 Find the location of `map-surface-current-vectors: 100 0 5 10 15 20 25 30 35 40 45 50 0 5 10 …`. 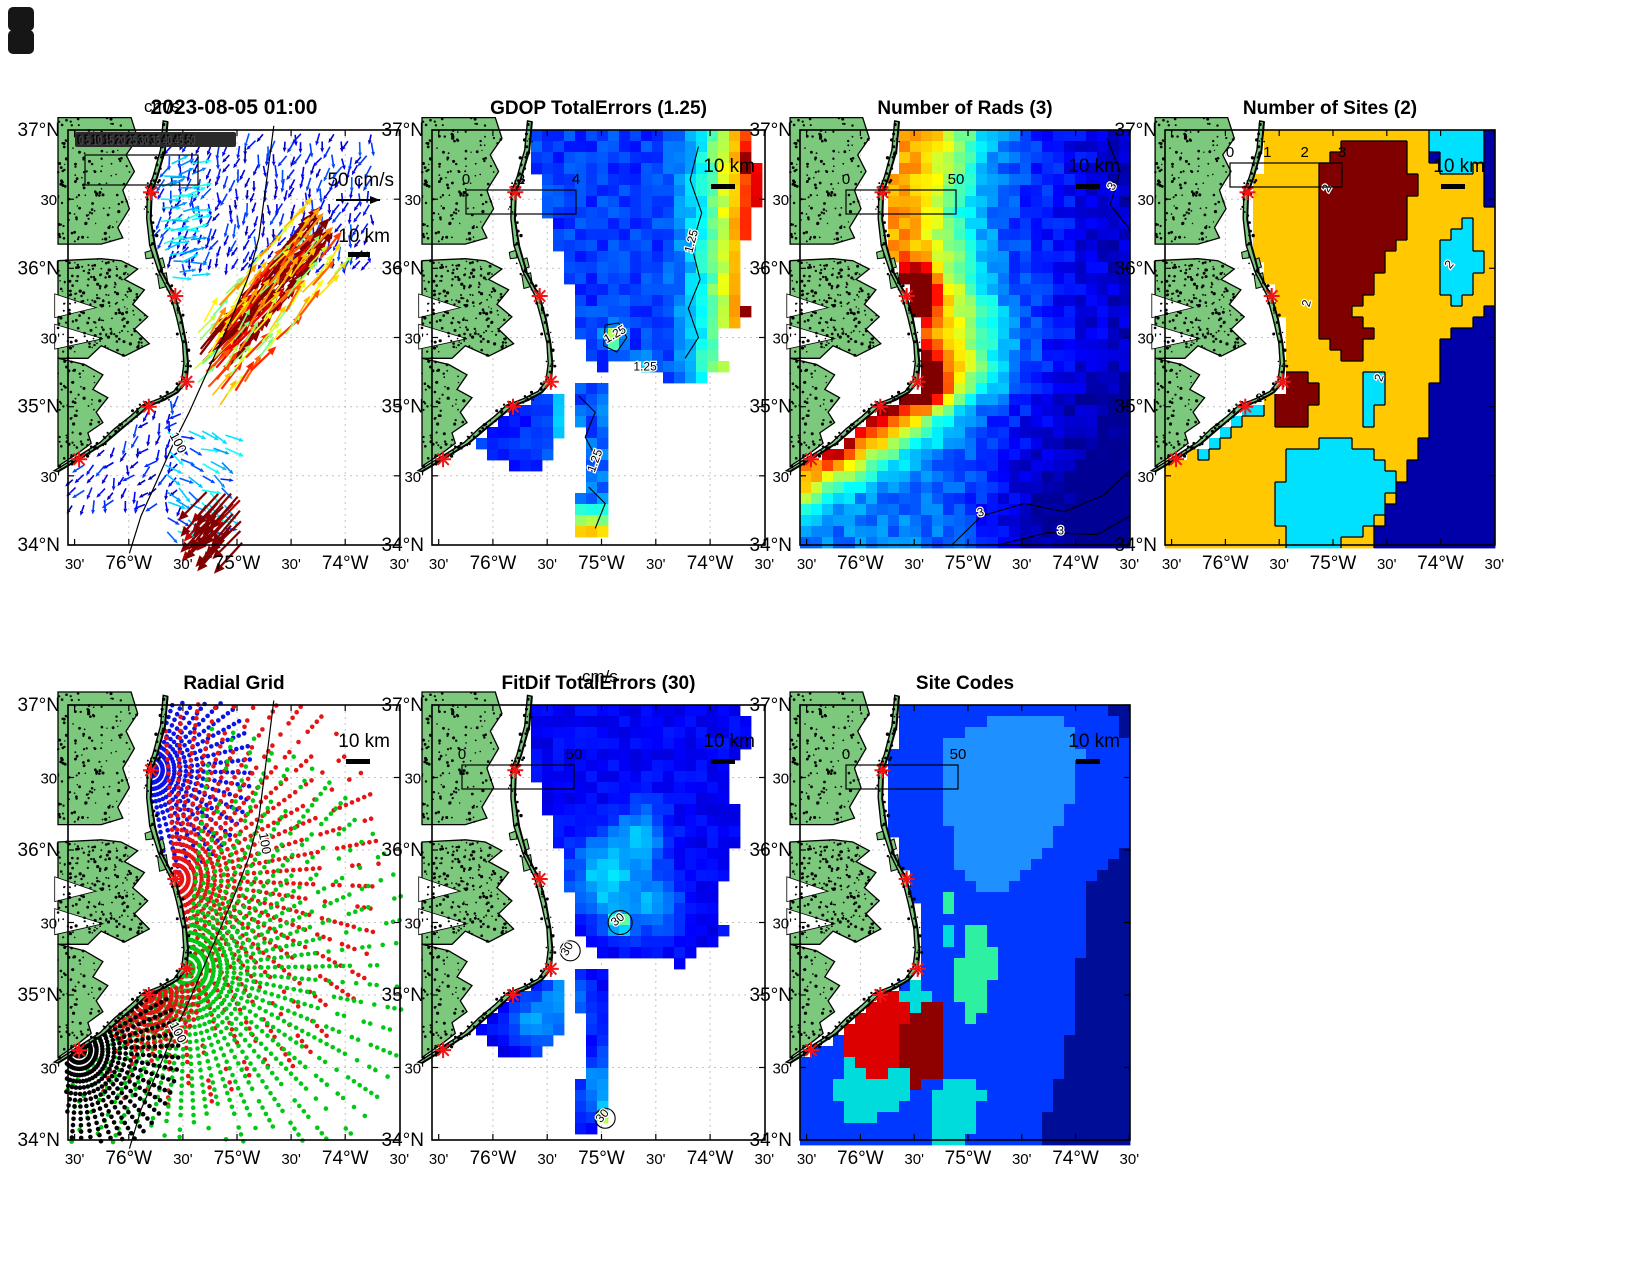

map-surface-current-vectors: 100 0 5 10 15 20 25 30 35 40 45 50 0 5 10 … is located at coordinates (213, 345).